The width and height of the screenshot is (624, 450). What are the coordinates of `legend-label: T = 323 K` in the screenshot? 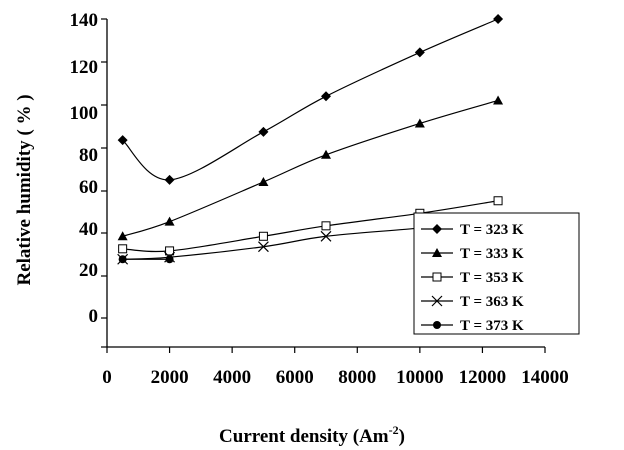 It's located at (492, 230).